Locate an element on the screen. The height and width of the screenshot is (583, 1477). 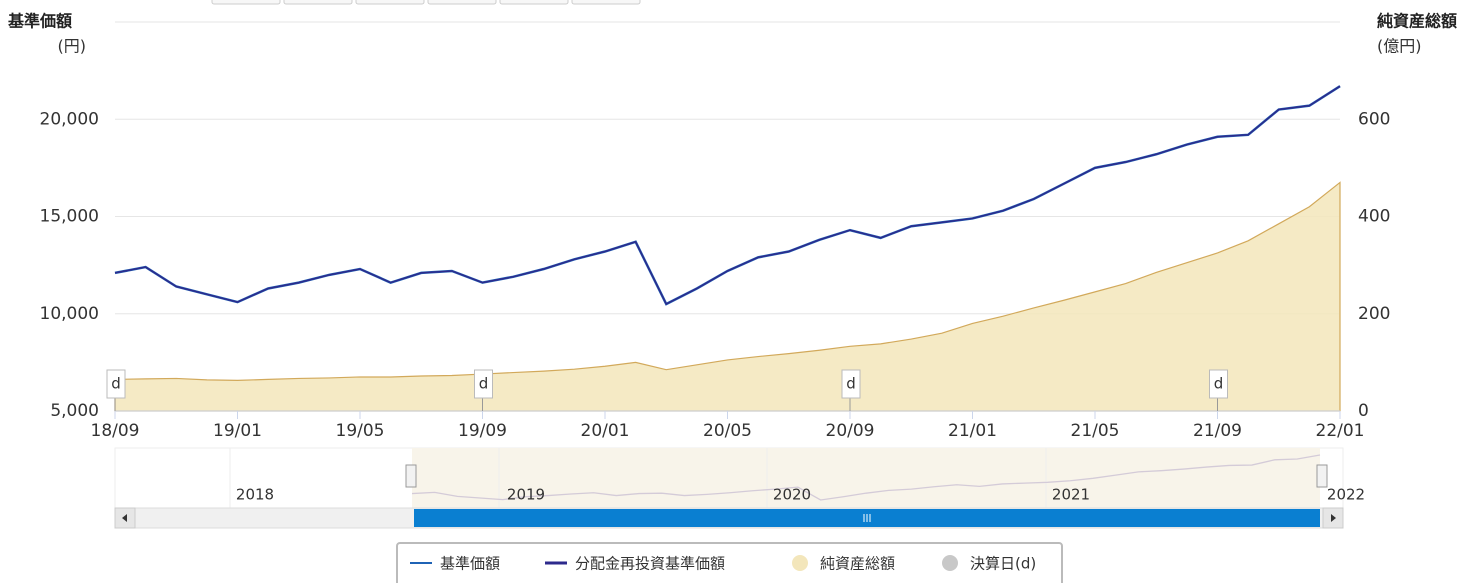
y-axis-unit: (円) is located at coordinates (72, 46).